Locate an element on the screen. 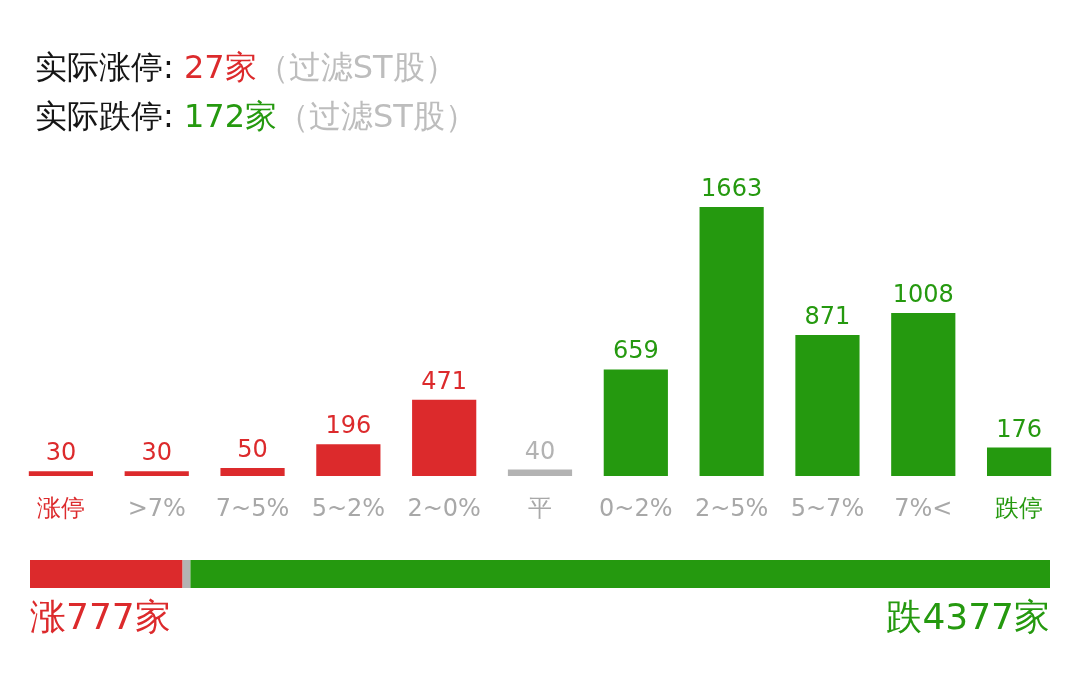 This screenshot has height=684, width=1080. data-label: 涨777家 is located at coordinates (100, 616).